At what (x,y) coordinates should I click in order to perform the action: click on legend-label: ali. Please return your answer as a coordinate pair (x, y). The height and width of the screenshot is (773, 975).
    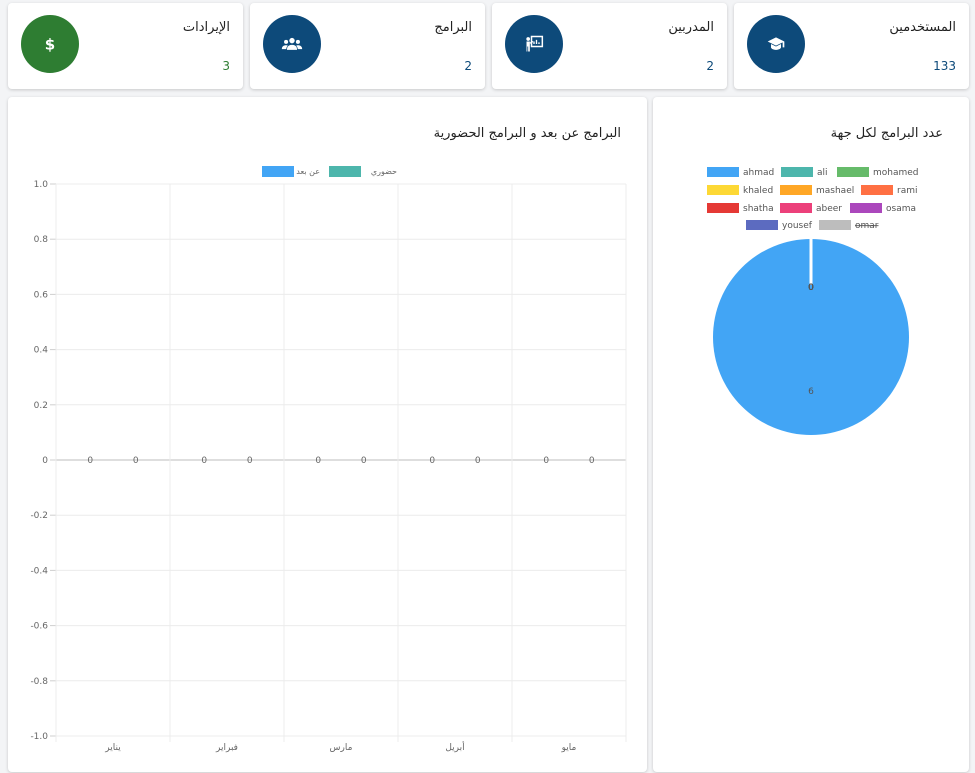
    Looking at the image, I should click on (822, 173).